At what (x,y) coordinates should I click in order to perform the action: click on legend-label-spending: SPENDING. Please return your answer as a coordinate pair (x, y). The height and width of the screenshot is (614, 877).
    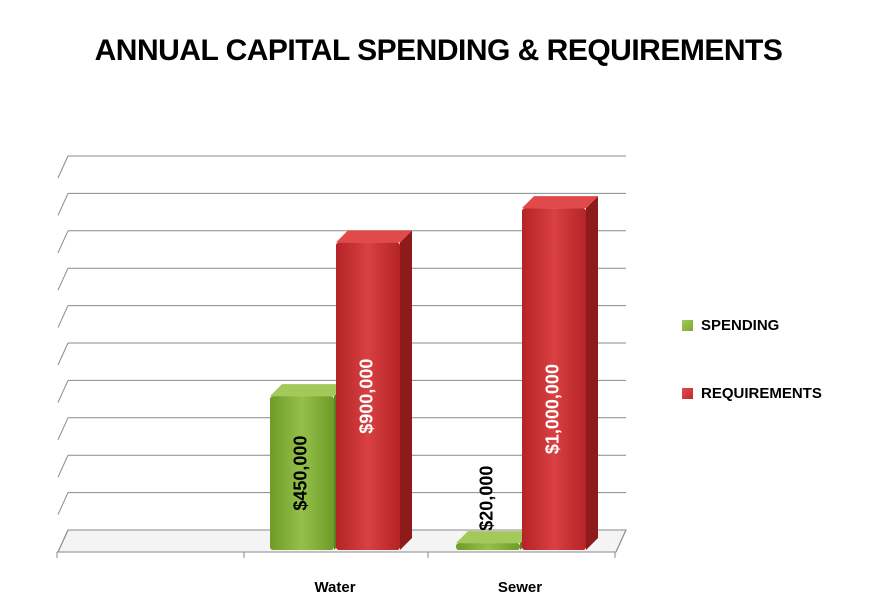
    Looking at the image, I should click on (740, 325).